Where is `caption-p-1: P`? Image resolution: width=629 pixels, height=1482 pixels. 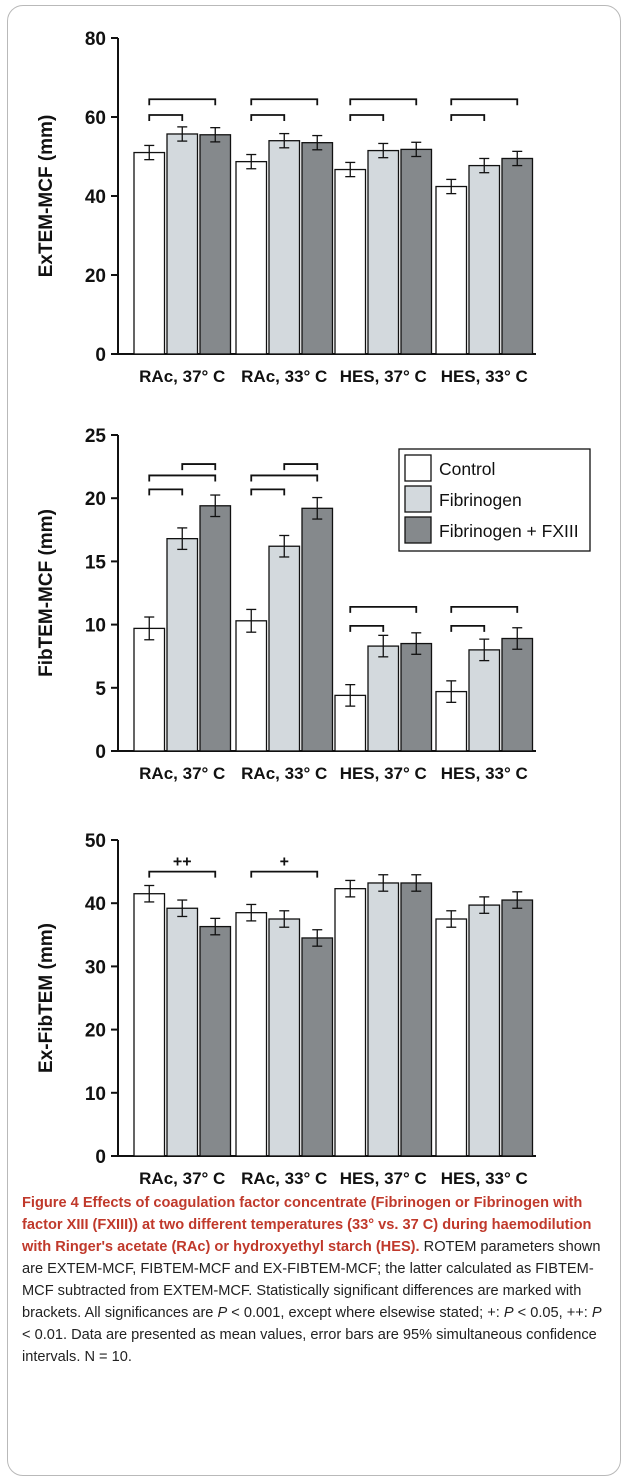
caption-p-1: P is located at coordinates (222, 1313).